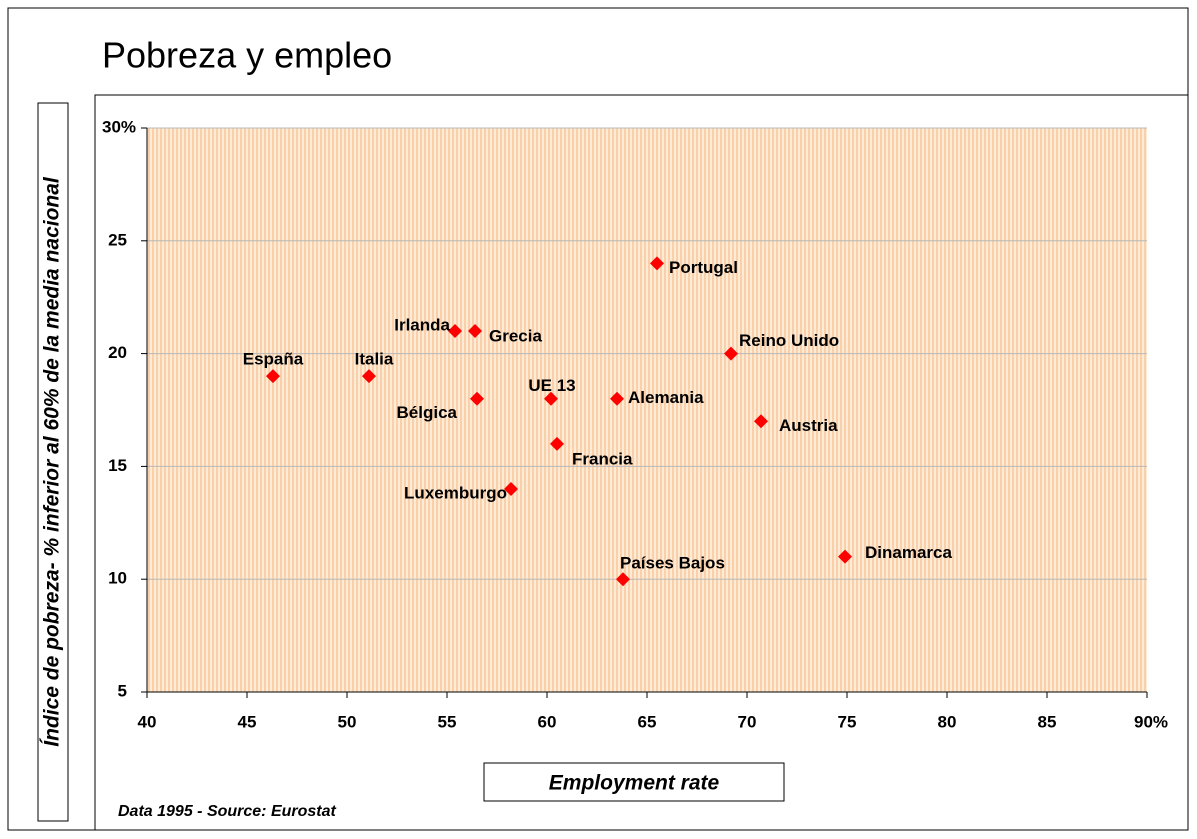 This screenshot has width=1197, height=839. What do you see at coordinates (1047, 721) in the screenshot?
I see `x-tick-label: 85` at bounding box center [1047, 721].